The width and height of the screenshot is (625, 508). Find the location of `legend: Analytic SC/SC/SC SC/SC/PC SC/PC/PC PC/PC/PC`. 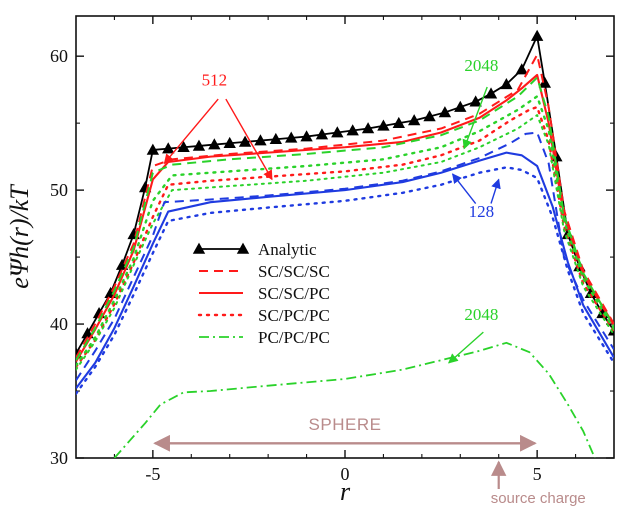

legend: Analytic SC/SC/SC SC/SC/PC SC/PC/PC PC/PC/PC is located at coordinates (261, 293).